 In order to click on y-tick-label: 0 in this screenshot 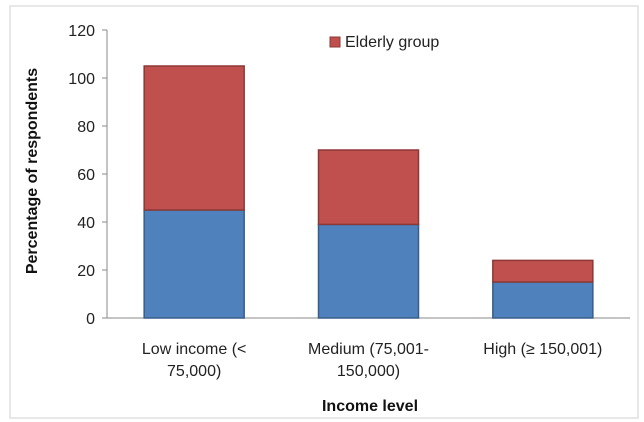, I will do `click(90, 319)`.